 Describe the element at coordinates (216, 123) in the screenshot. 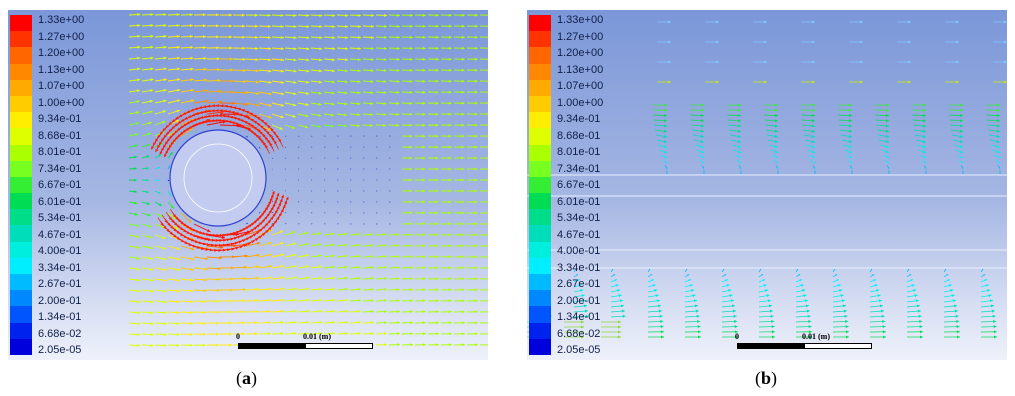

I see `velocity-vector` at that location.